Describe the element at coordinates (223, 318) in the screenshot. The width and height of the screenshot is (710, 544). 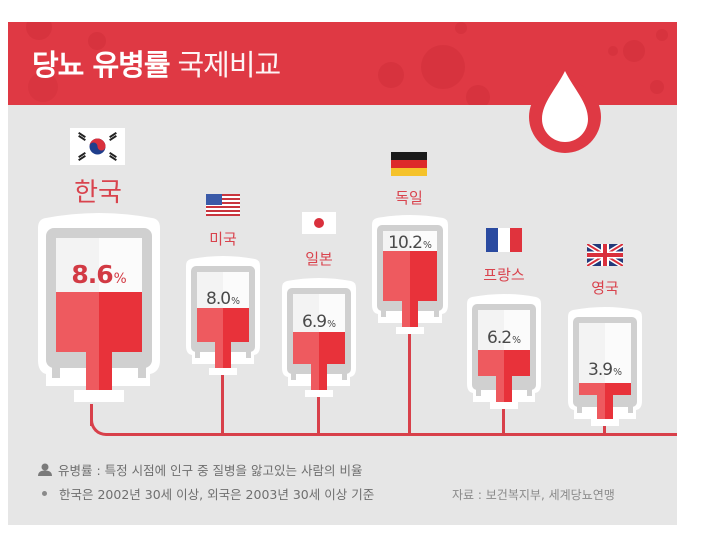
I see `blood-bag-usa` at that location.